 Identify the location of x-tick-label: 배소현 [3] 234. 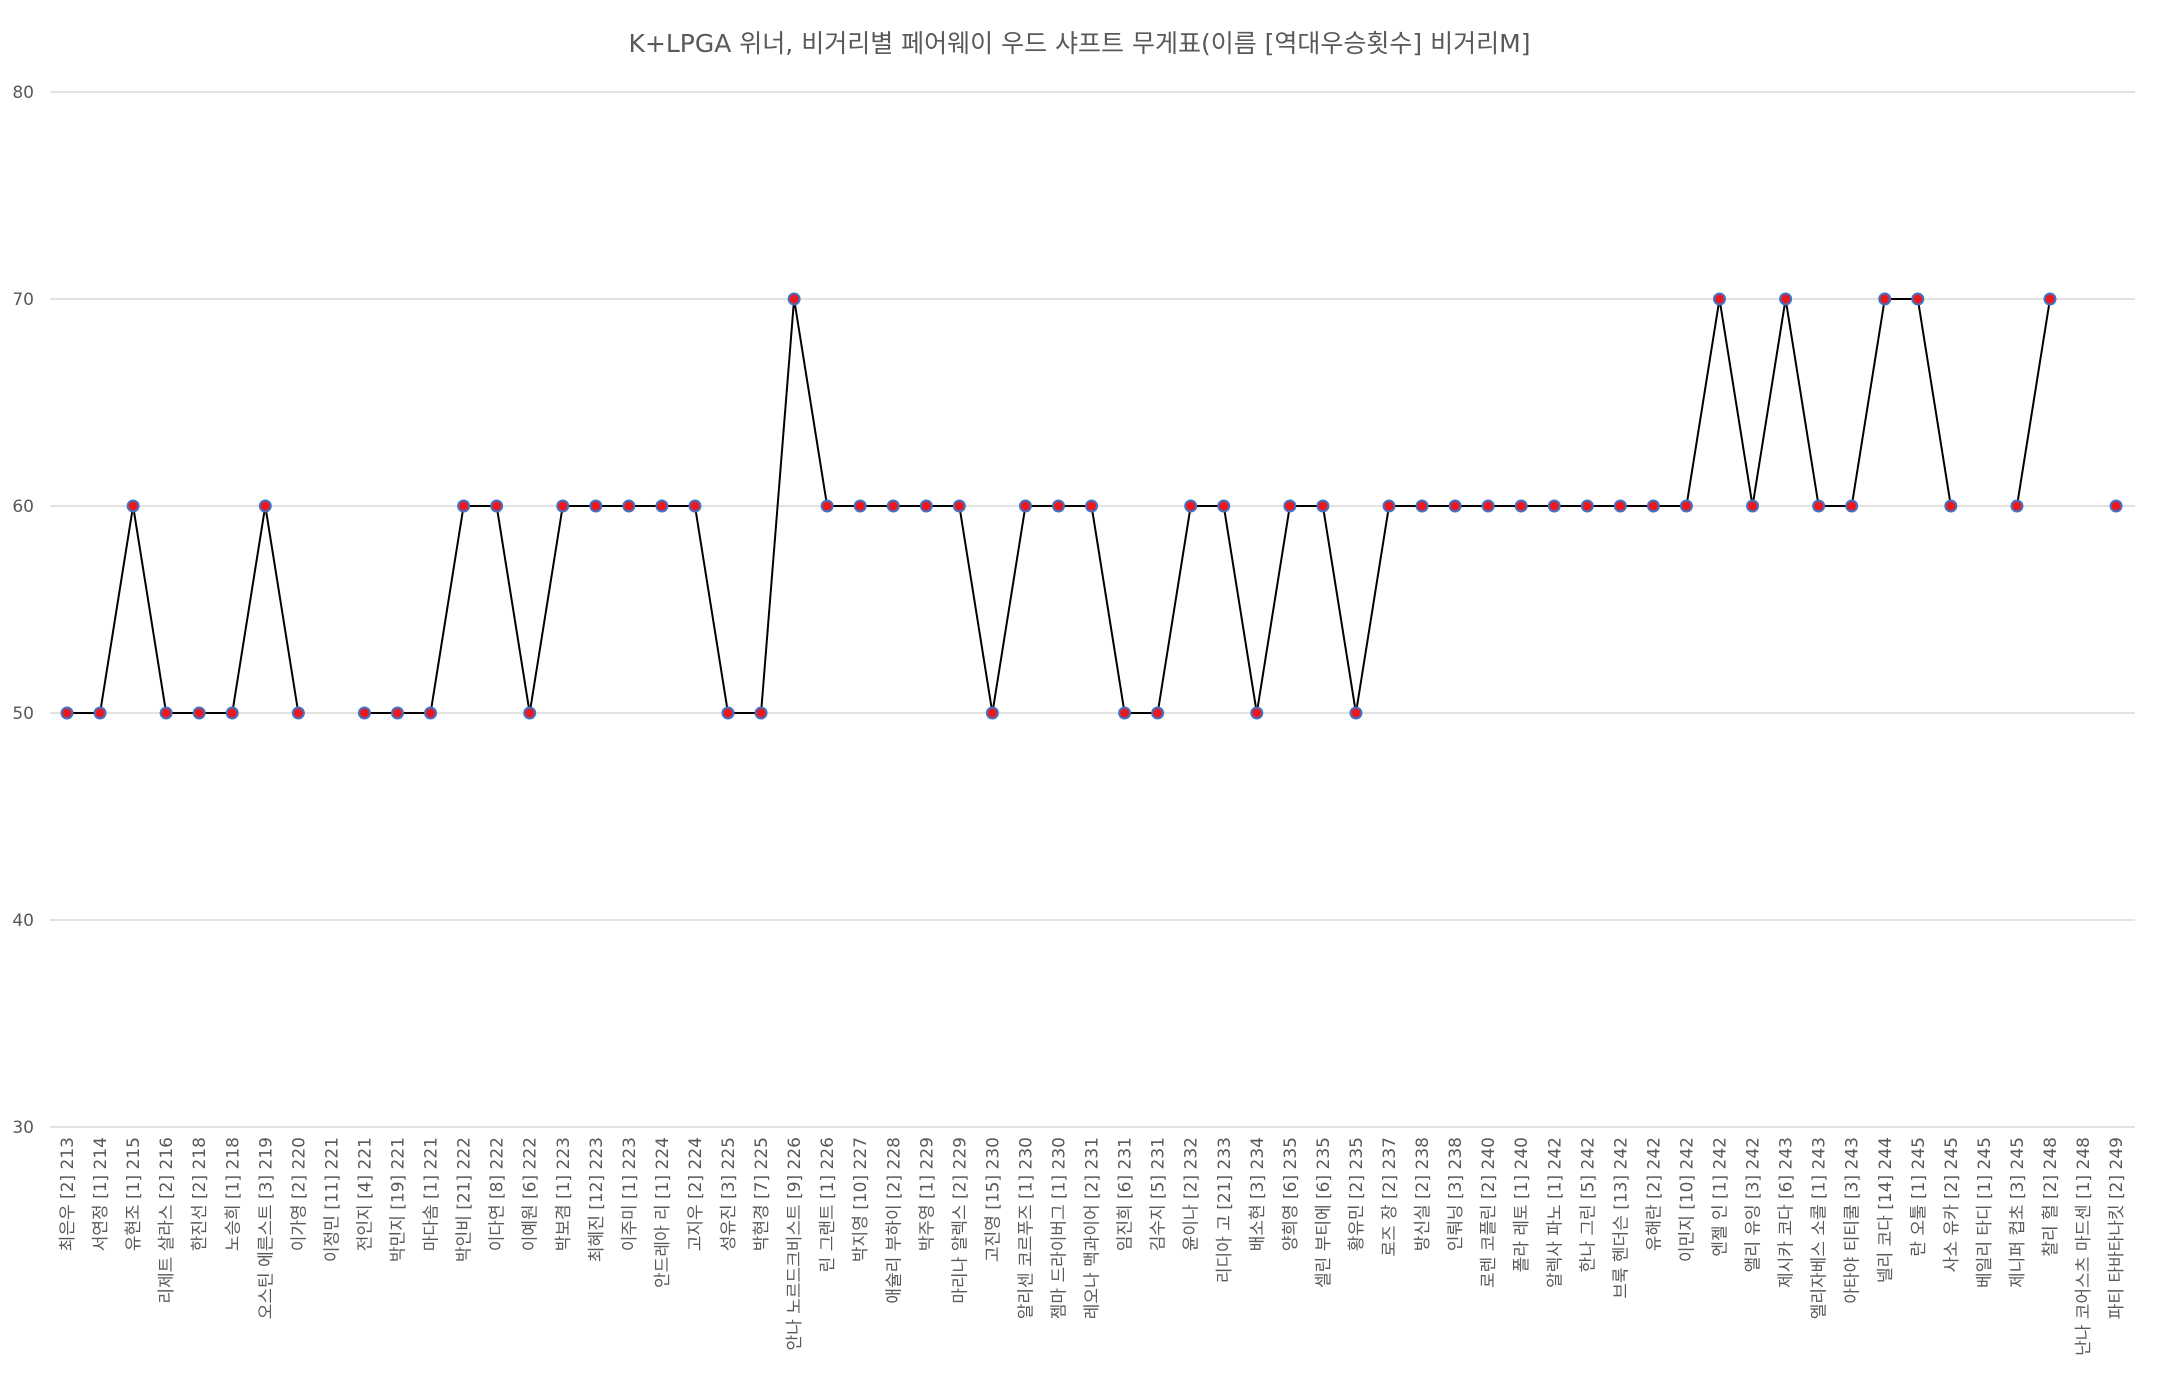
(1258, 1194).